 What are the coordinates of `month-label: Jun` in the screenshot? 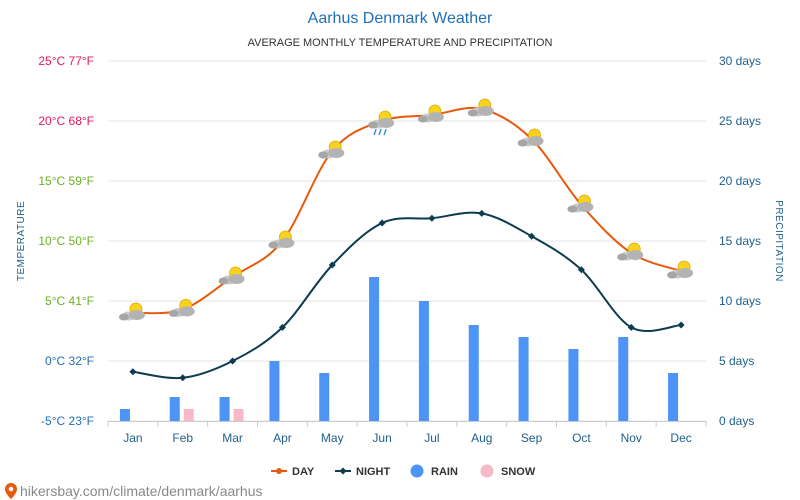 It's located at (381, 438).